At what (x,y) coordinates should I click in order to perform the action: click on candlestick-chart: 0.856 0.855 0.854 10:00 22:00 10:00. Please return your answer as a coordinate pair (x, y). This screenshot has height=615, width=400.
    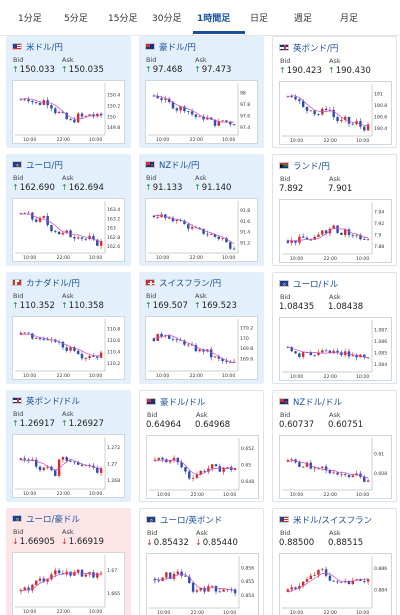
    Looking at the image, I should click on (201, 585).